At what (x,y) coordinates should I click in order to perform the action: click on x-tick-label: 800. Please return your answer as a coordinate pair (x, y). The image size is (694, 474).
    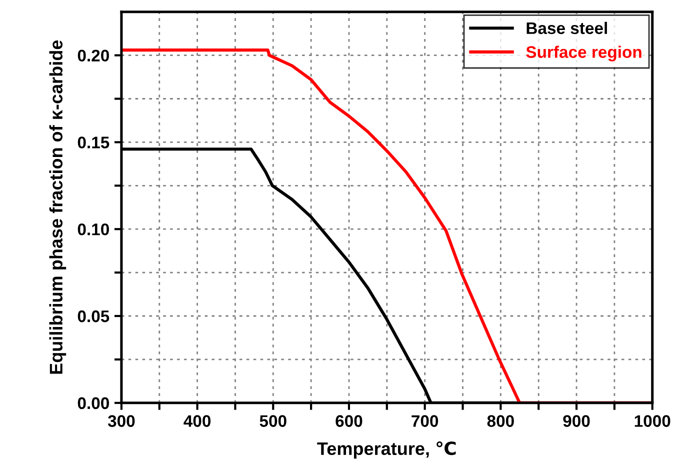
    Looking at the image, I should click on (500, 421).